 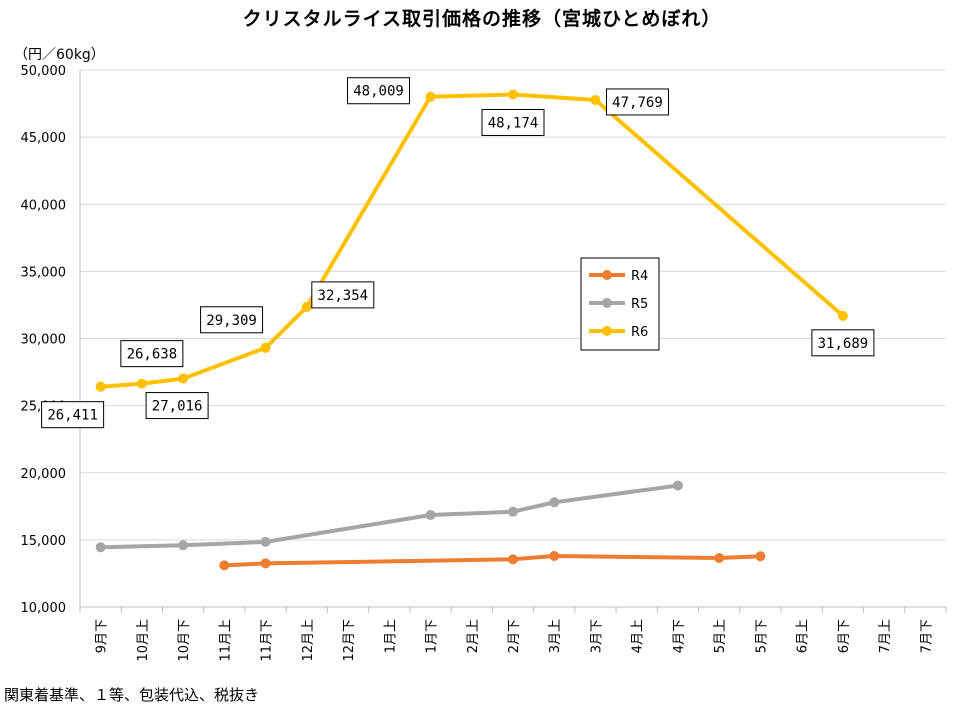 I want to click on x-tick-label: 5月上, so click(x=720, y=636).